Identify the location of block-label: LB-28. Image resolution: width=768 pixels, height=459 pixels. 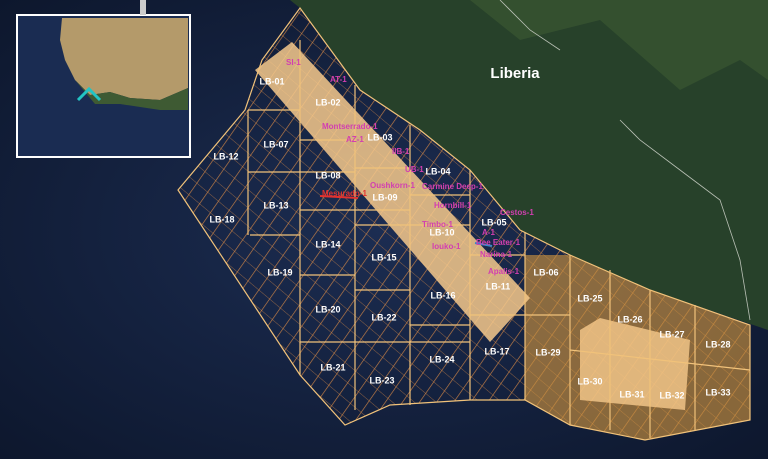
(717, 344).